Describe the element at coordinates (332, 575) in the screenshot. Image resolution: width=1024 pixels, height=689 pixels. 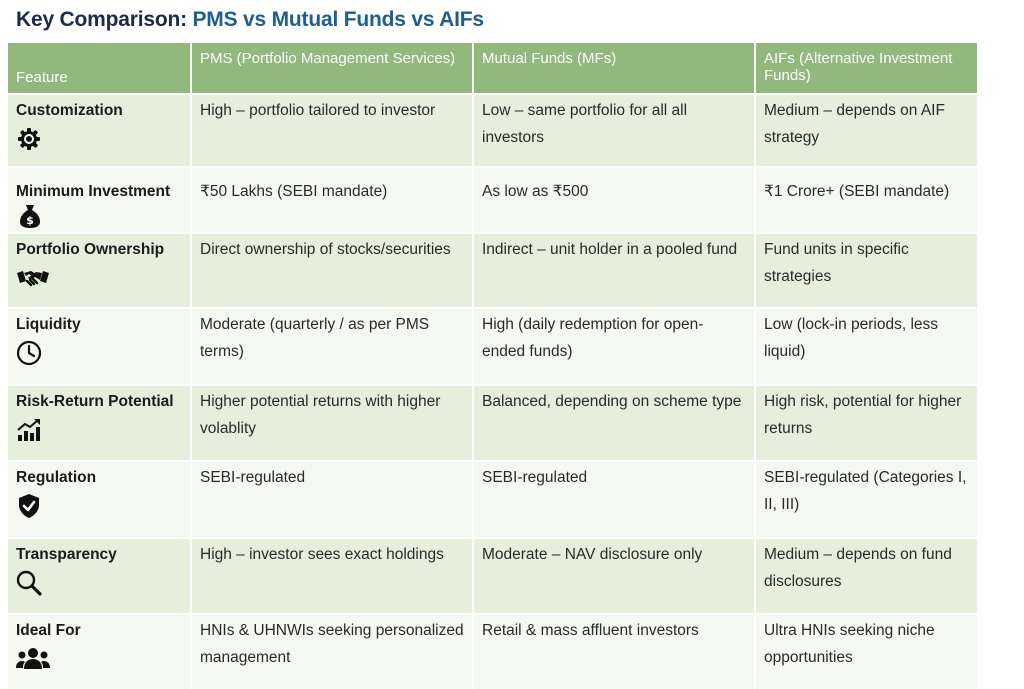
I see `pms-cell: High – investor sees exact holdings` at that location.